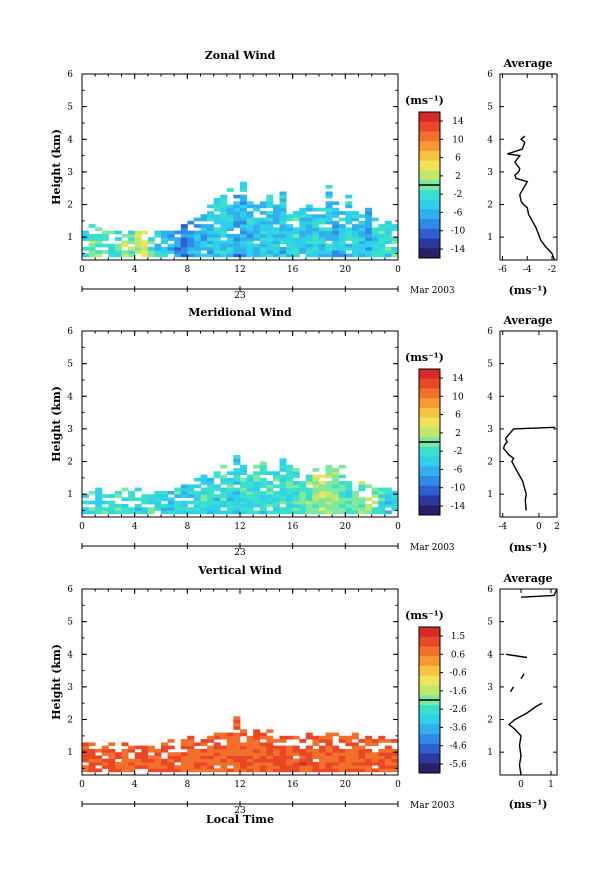 The height and width of the screenshot is (873, 610). Describe the element at coordinates (528, 682) in the screenshot. I see `average-frame` at that location.